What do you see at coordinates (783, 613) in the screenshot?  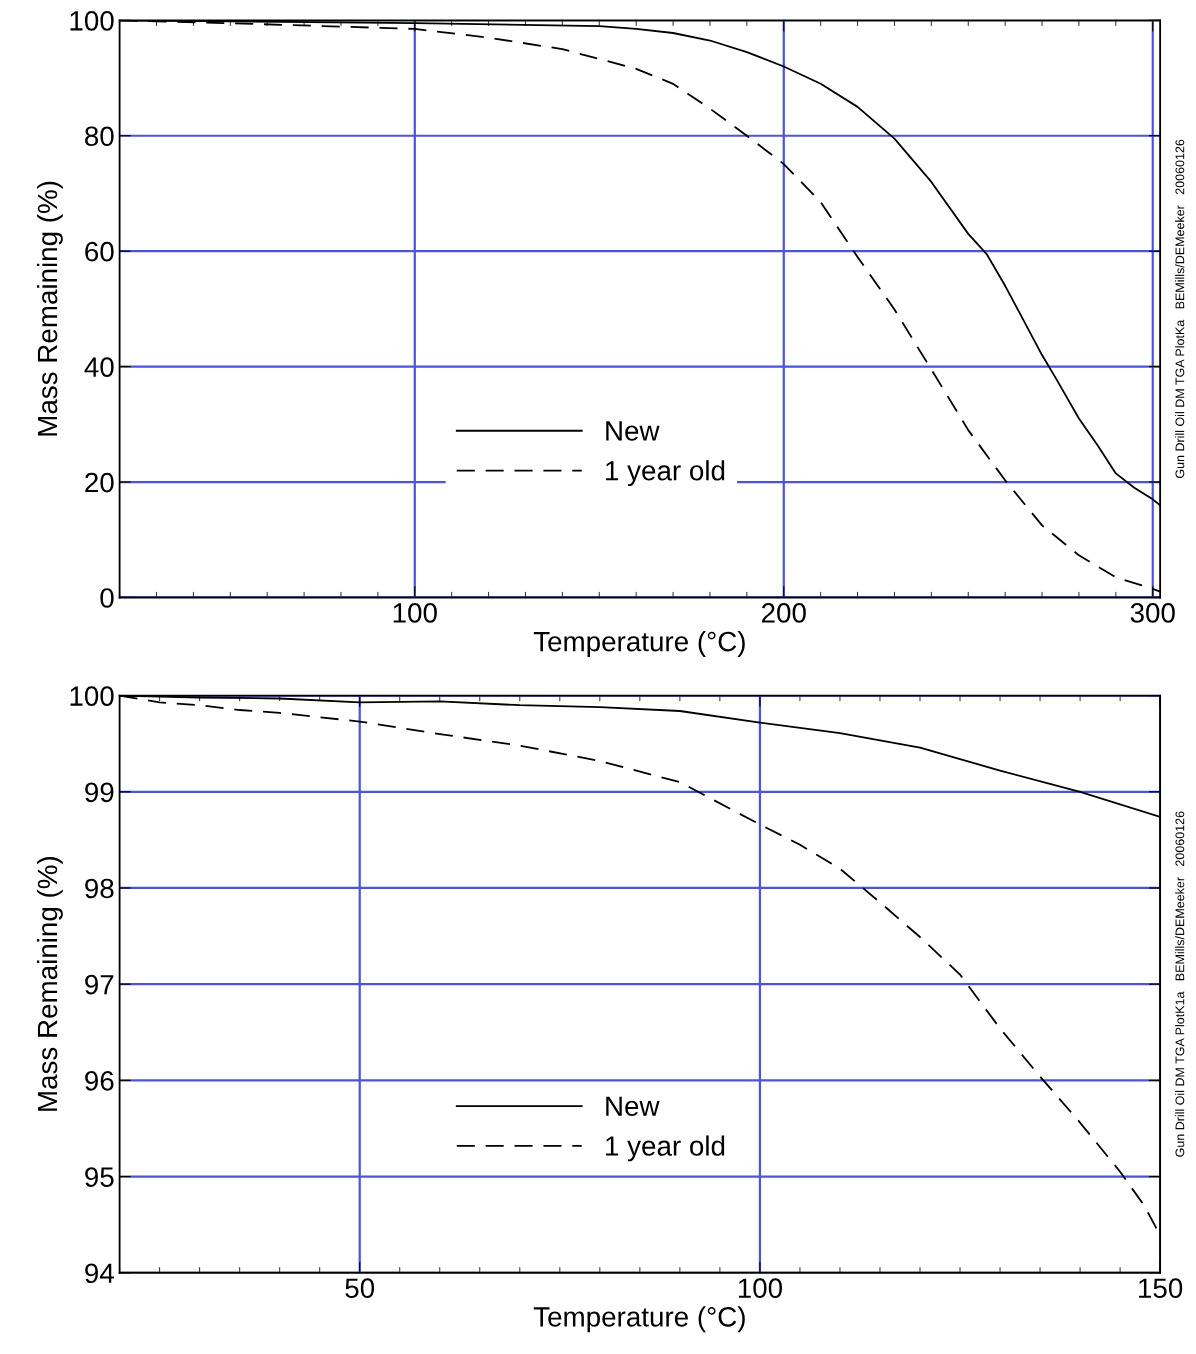 I see `x-tick-label: 200` at bounding box center [783, 613].